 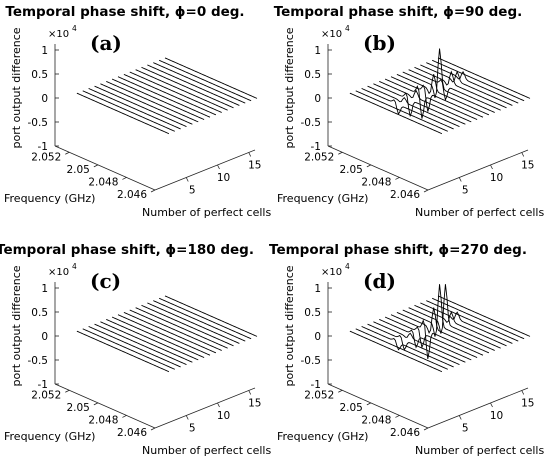 What do you see at coordinates (331, 272) in the screenshot?
I see `z-axis-exponent: ×10` at bounding box center [331, 272].